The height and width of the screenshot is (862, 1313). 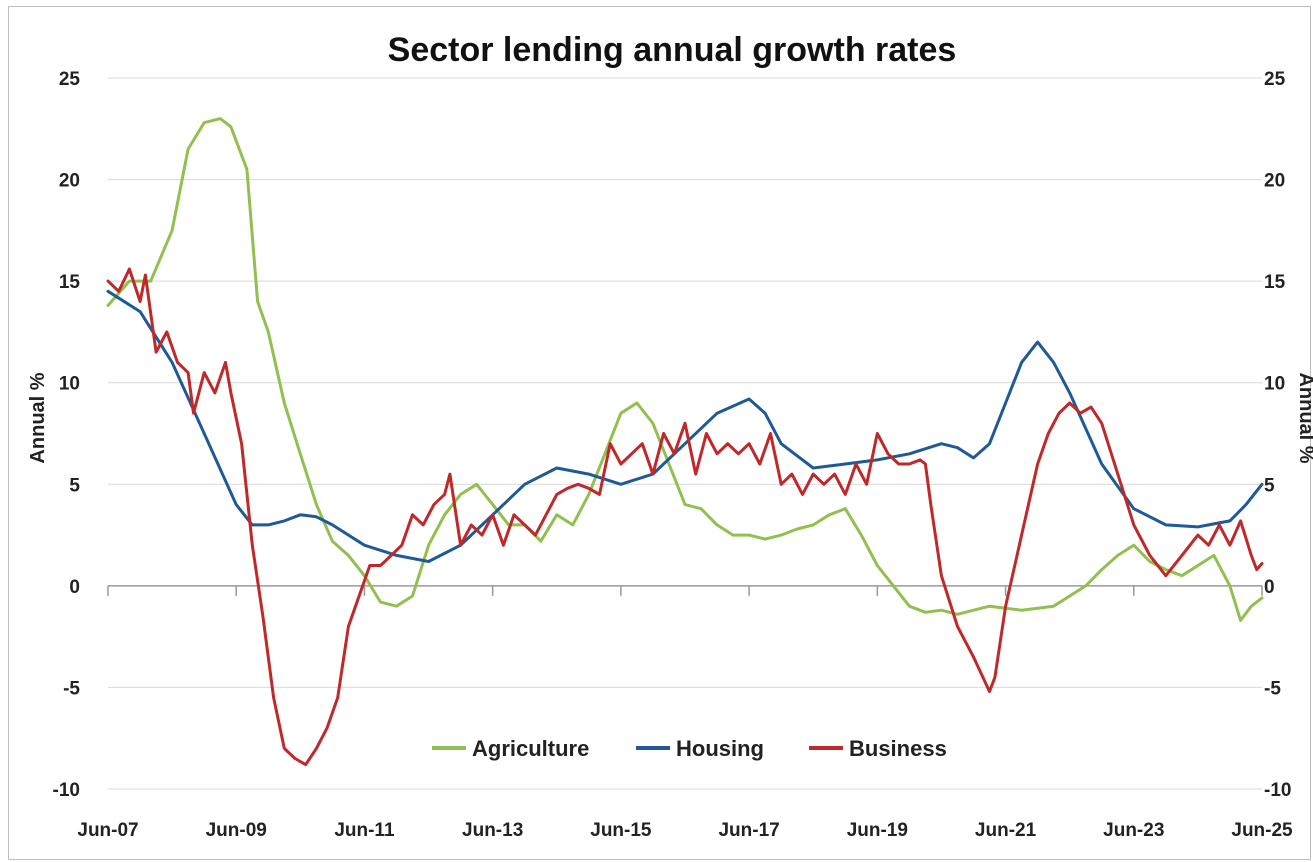 What do you see at coordinates (1262, 830) in the screenshot?
I see `x-tick-label: Jun-25` at bounding box center [1262, 830].